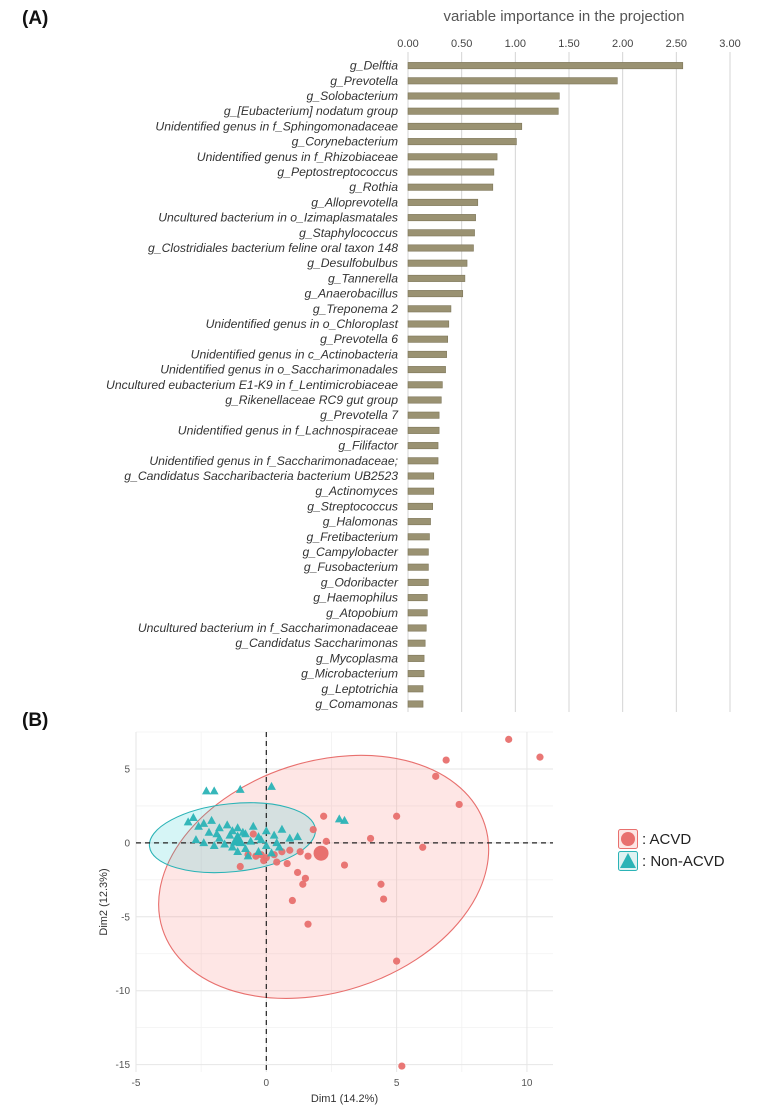 This screenshot has height=1110, width=775. Describe the element at coordinates (352, 537) in the screenshot. I see `vip-category-label: g_Fretibacterium` at that location.